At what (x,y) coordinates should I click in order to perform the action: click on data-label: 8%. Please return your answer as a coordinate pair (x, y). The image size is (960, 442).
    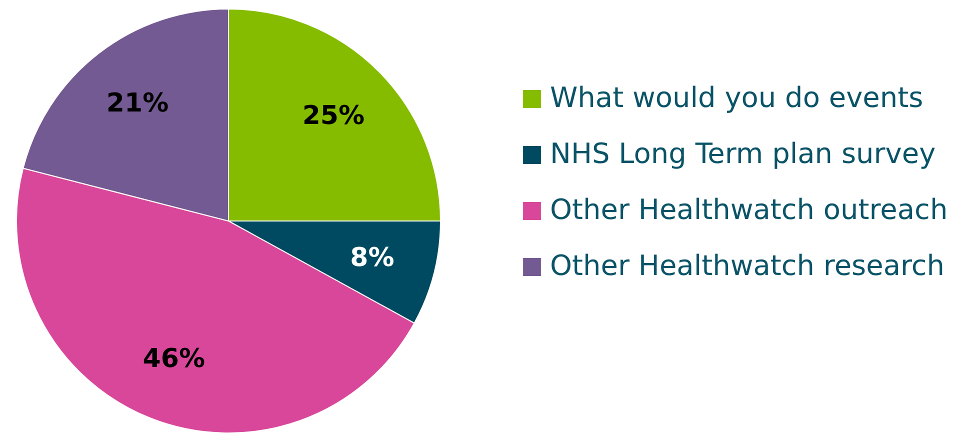
    Looking at the image, I should click on (372, 257).